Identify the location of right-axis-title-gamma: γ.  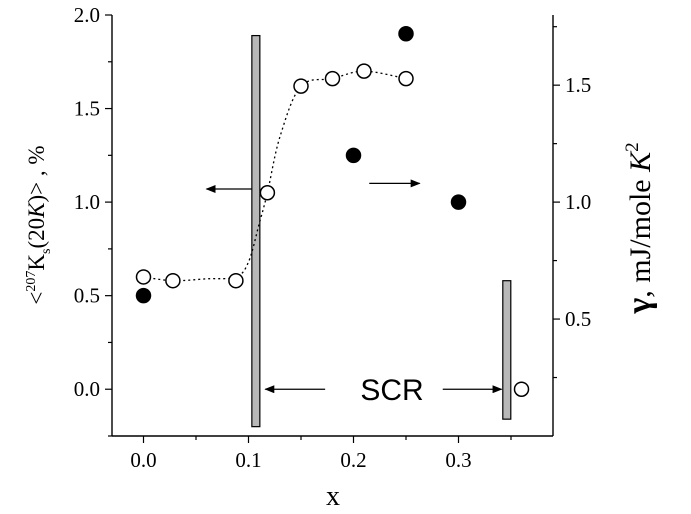
(639, 306).